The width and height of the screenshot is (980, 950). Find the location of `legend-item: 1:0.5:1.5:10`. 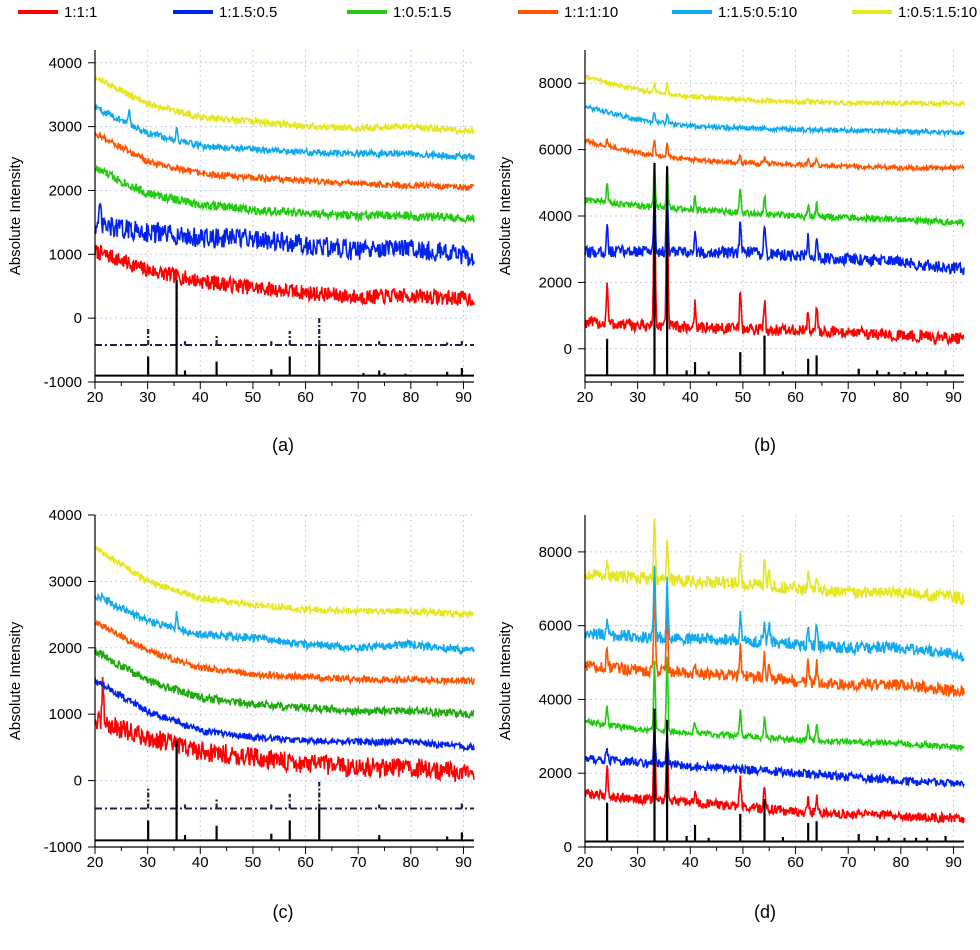

legend-item: 1:0.5:1.5:10 is located at coordinates (914, 12).